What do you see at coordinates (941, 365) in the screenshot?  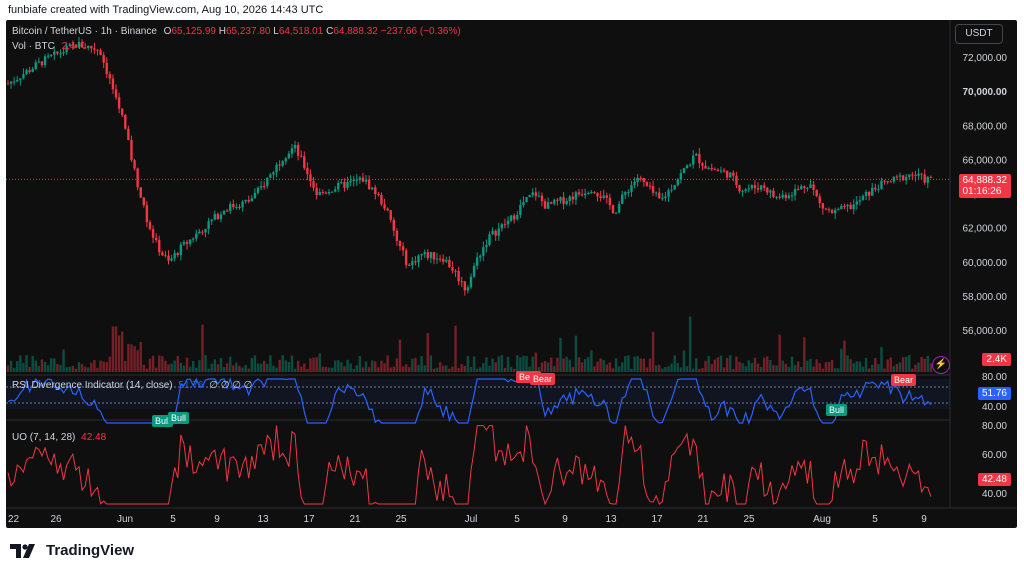 I see `lightning-icon: ⚡` at bounding box center [941, 365].